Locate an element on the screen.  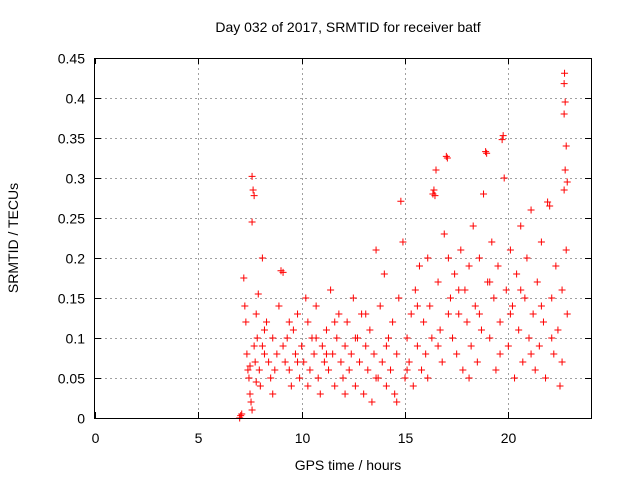
y-tick-label: 0.35 is located at coordinates (71, 139).